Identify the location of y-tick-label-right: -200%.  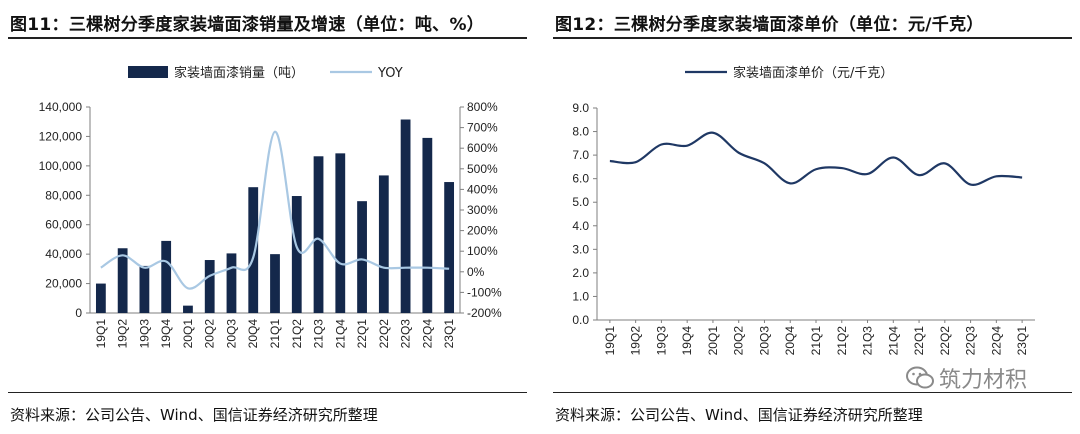
(484, 313).